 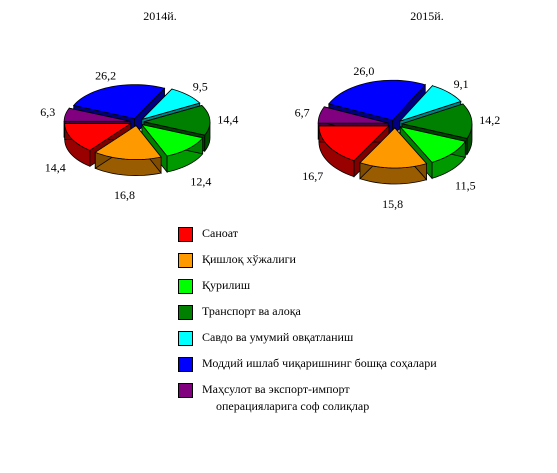 I want to click on pie-2015-label-net-taxes: 6,7, so click(x=302, y=112).